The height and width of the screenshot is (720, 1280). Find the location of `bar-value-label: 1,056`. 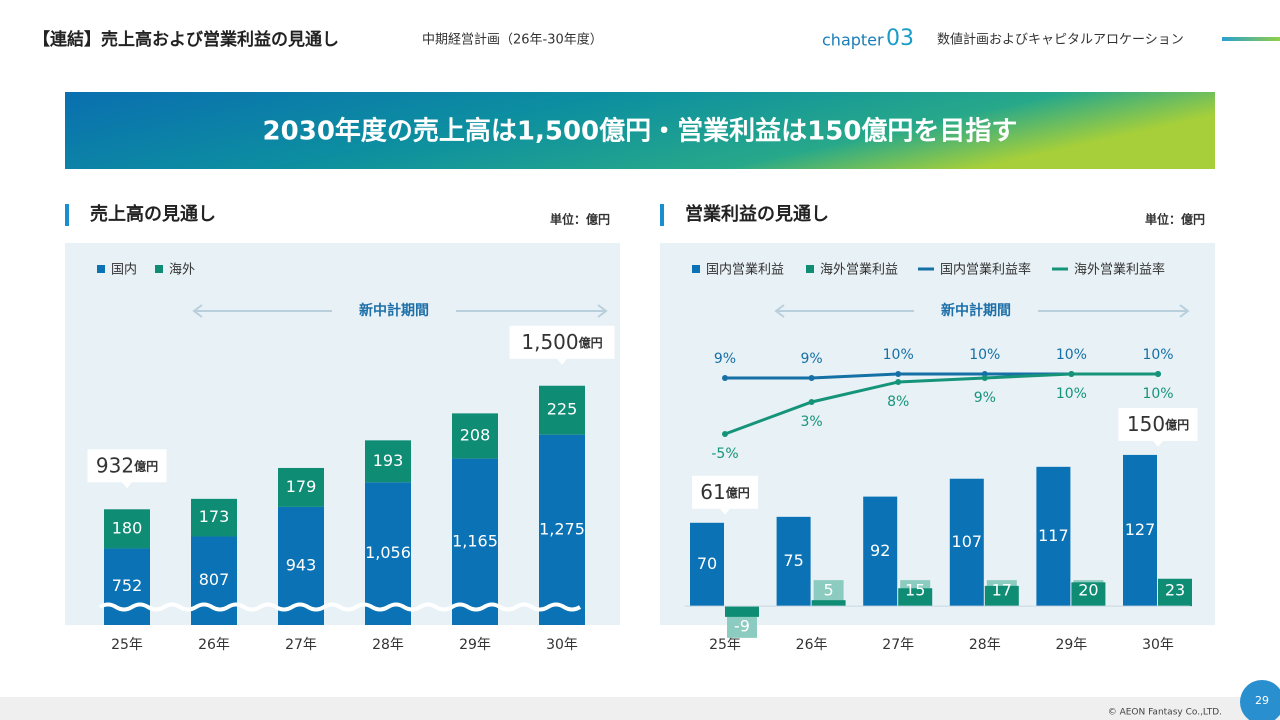

bar-value-label: 1,056 is located at coordinates (388, 552).